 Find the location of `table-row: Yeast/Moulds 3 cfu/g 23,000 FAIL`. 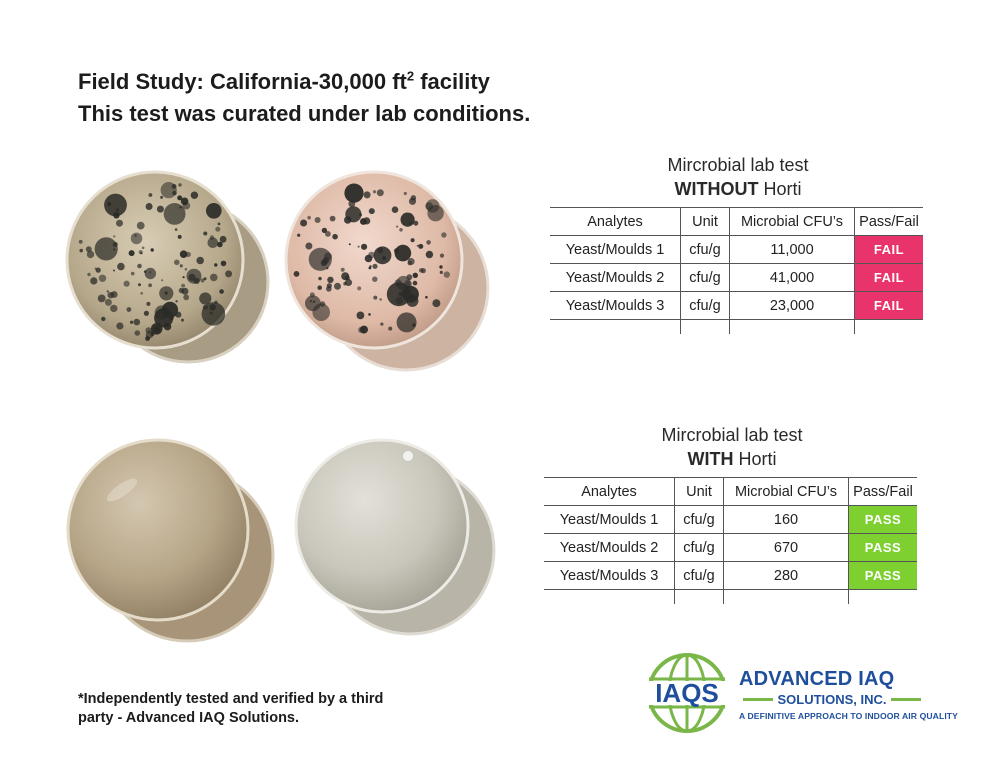

table-row: Yeast/Moulds 3 cfu/g 23,000 FAIL is located at coordinates (736, 305).